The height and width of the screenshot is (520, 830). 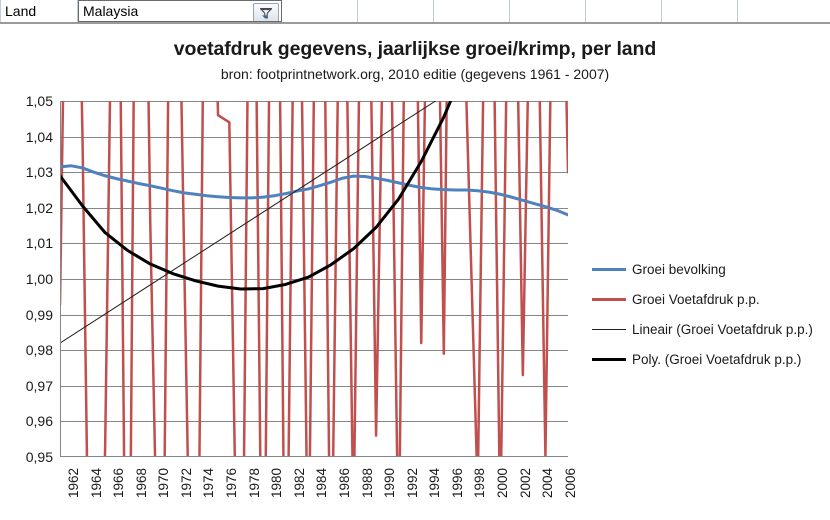 What do you see at coordinates (722, 329) in the screenshot?
I see `legend-label: Lineair (Groei Voetafdruk p.p.)` at bounding box center [722, 329].